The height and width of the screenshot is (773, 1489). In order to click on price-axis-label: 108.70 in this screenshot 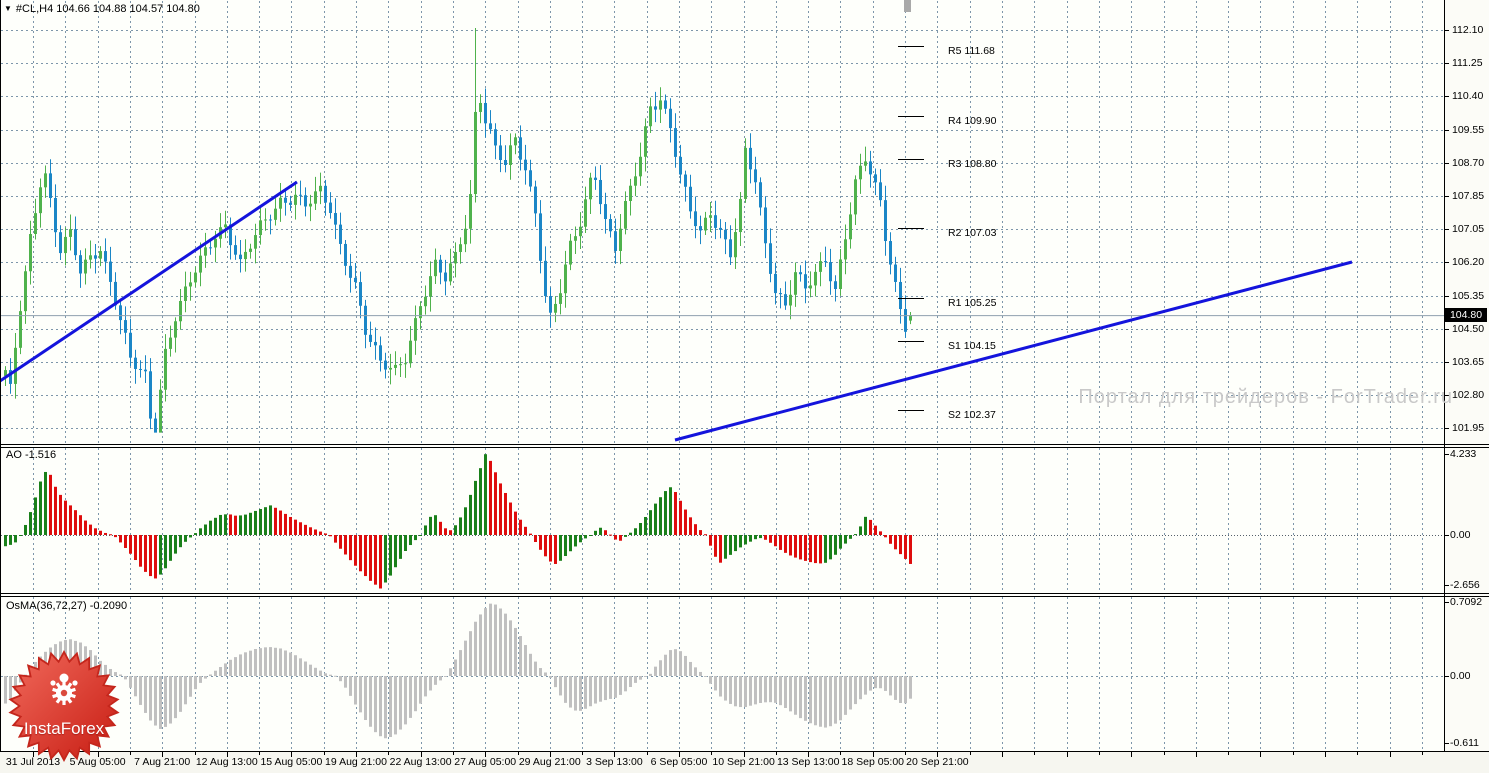, I will do `click(1468, 162)`.